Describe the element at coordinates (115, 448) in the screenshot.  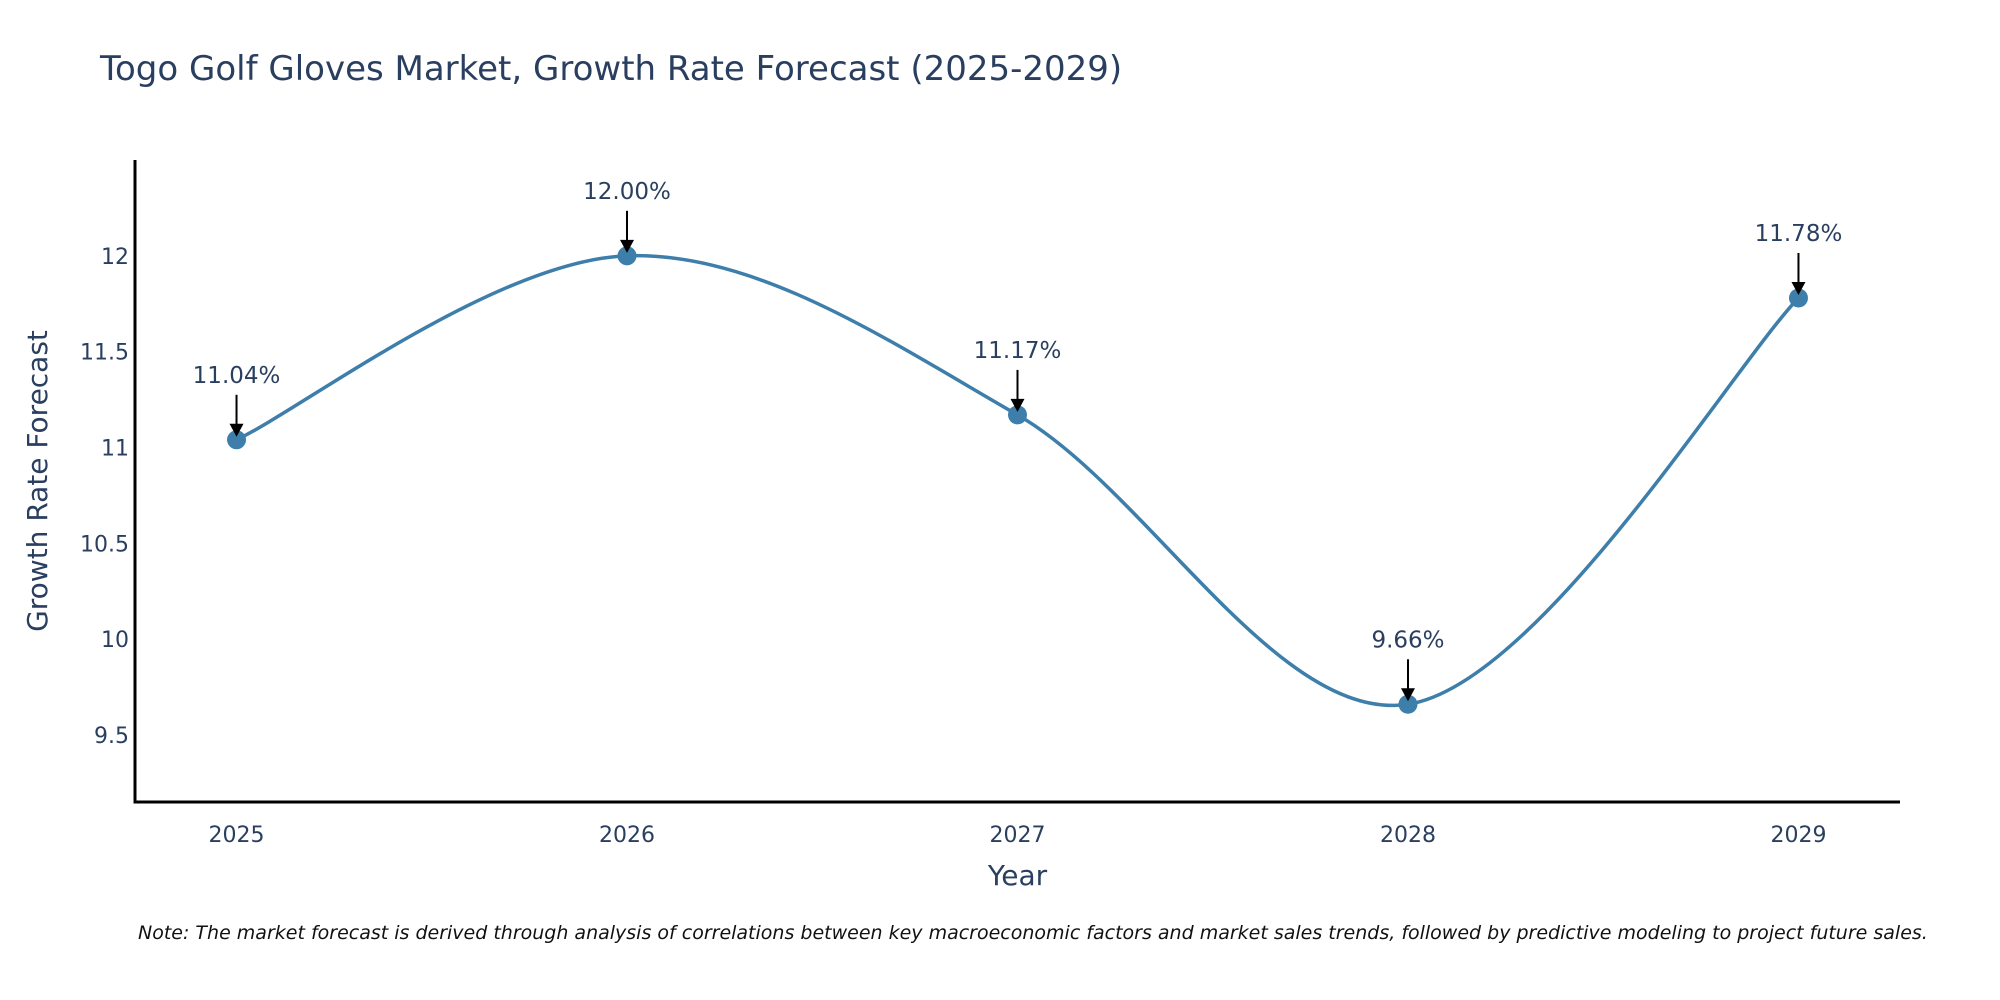
I see `y-tick-label: 11` at that location.